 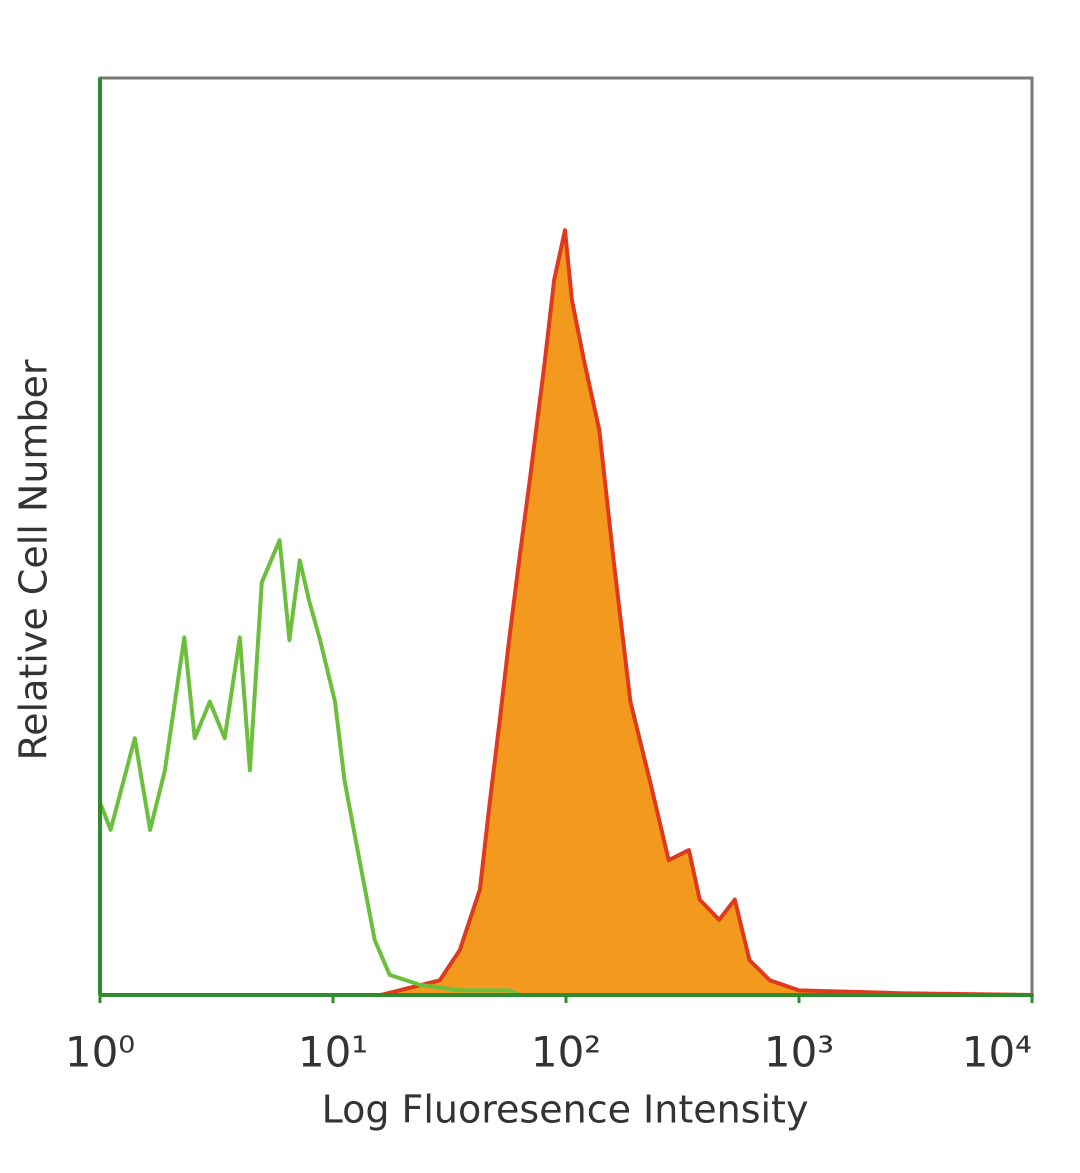 I want to click on x-axis-label: Log Fluoresence Intensity, so click(x=565, y=1110).